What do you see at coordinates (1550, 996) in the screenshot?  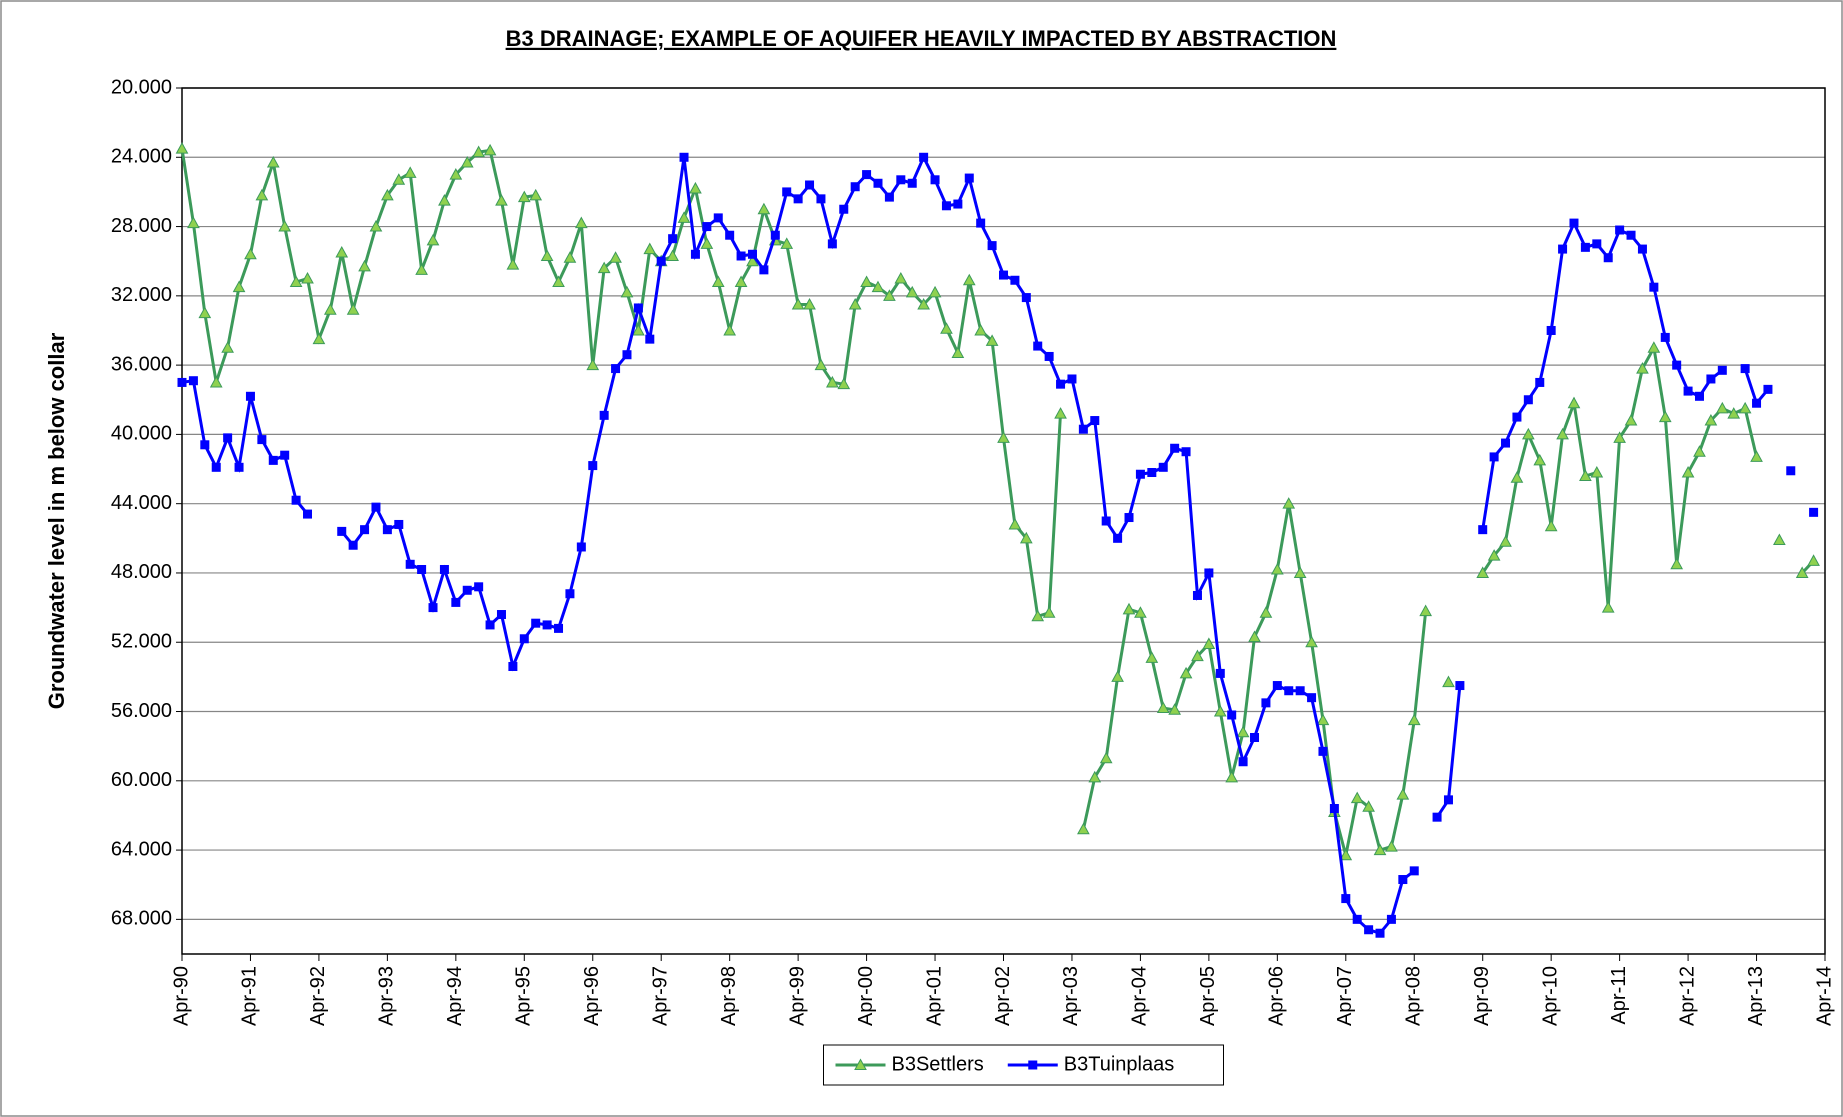 I see `x-tick-label: Apr-10` at bounding box center [1550, 996].